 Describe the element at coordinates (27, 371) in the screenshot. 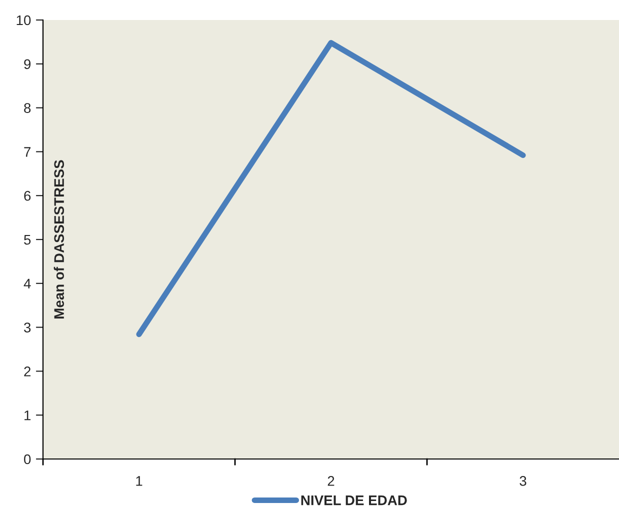

I see `y-tick-label: 2` at that location.